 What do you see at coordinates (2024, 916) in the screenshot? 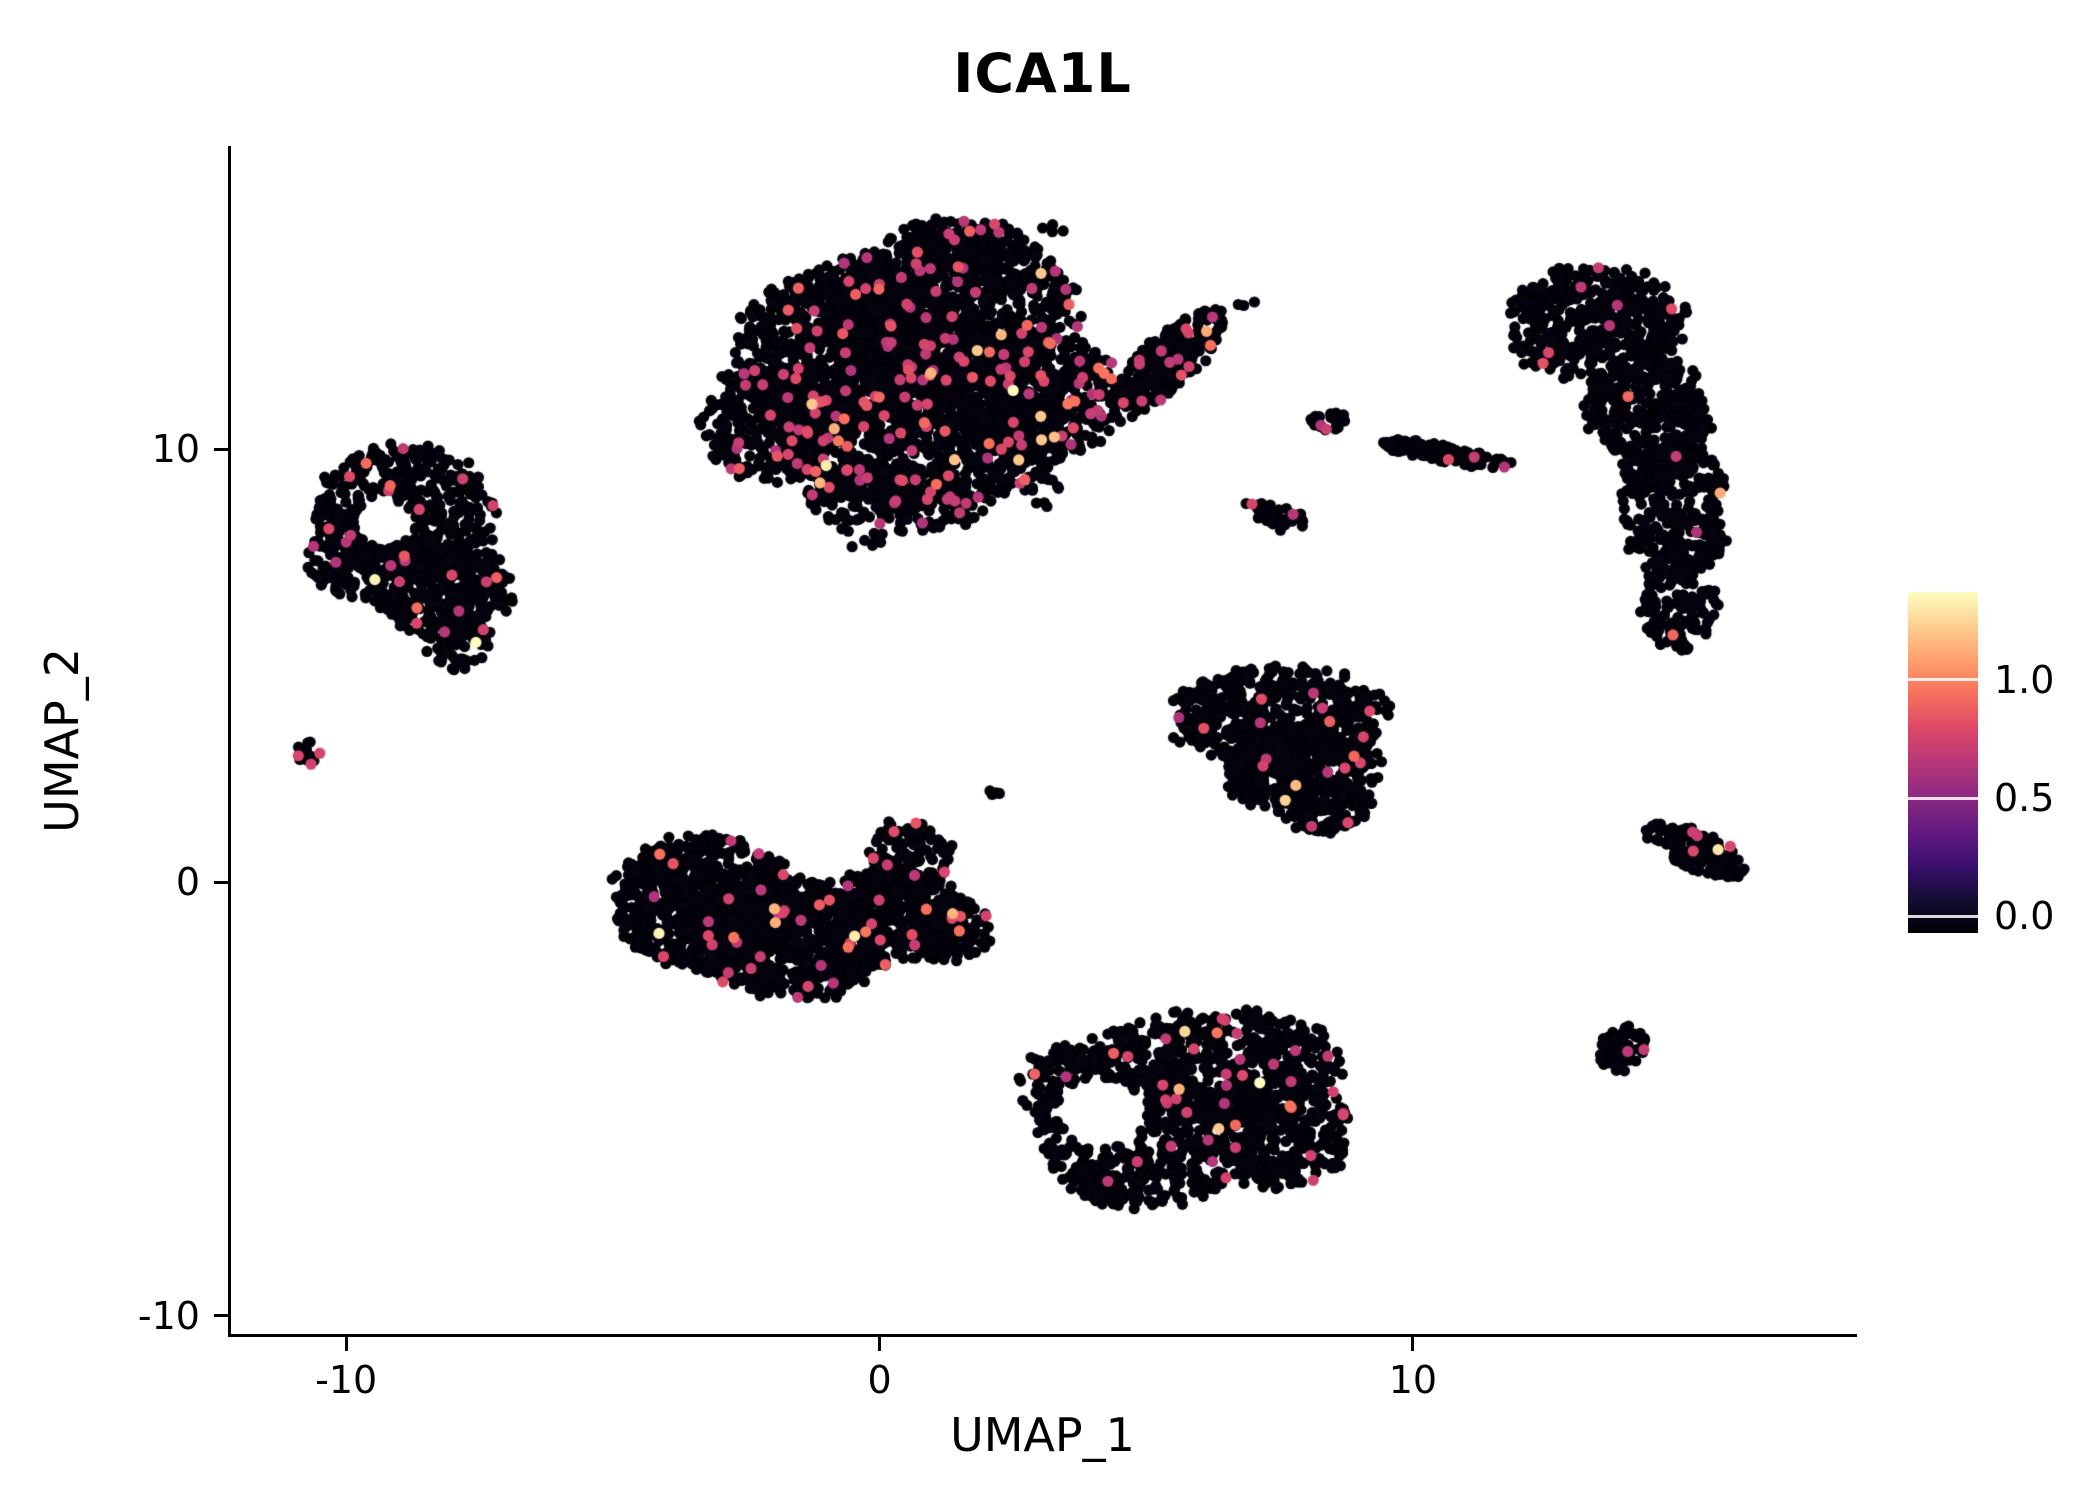
I see `colorbar-tick-label: 0.0` at bounding box center [2024, 916].